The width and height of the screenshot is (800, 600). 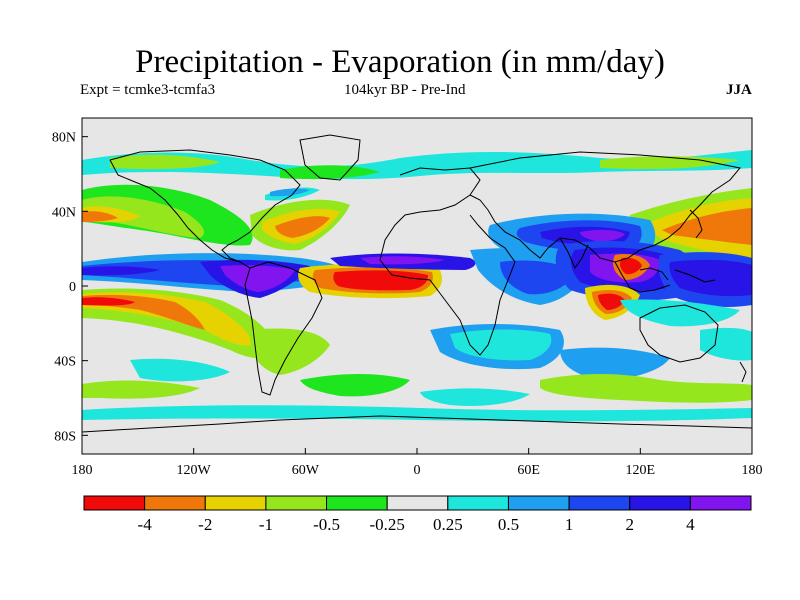 I want to click on colorbar-label: -0.5, so click(x=326, y=524).